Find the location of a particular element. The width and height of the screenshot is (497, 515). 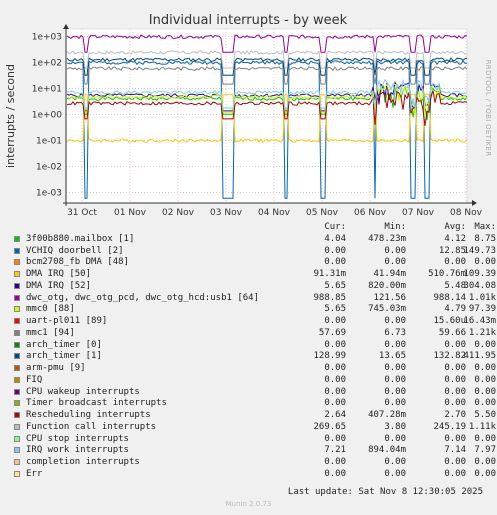

legend-label: Rescheduling interrupts is located at coordinates (88, 415).